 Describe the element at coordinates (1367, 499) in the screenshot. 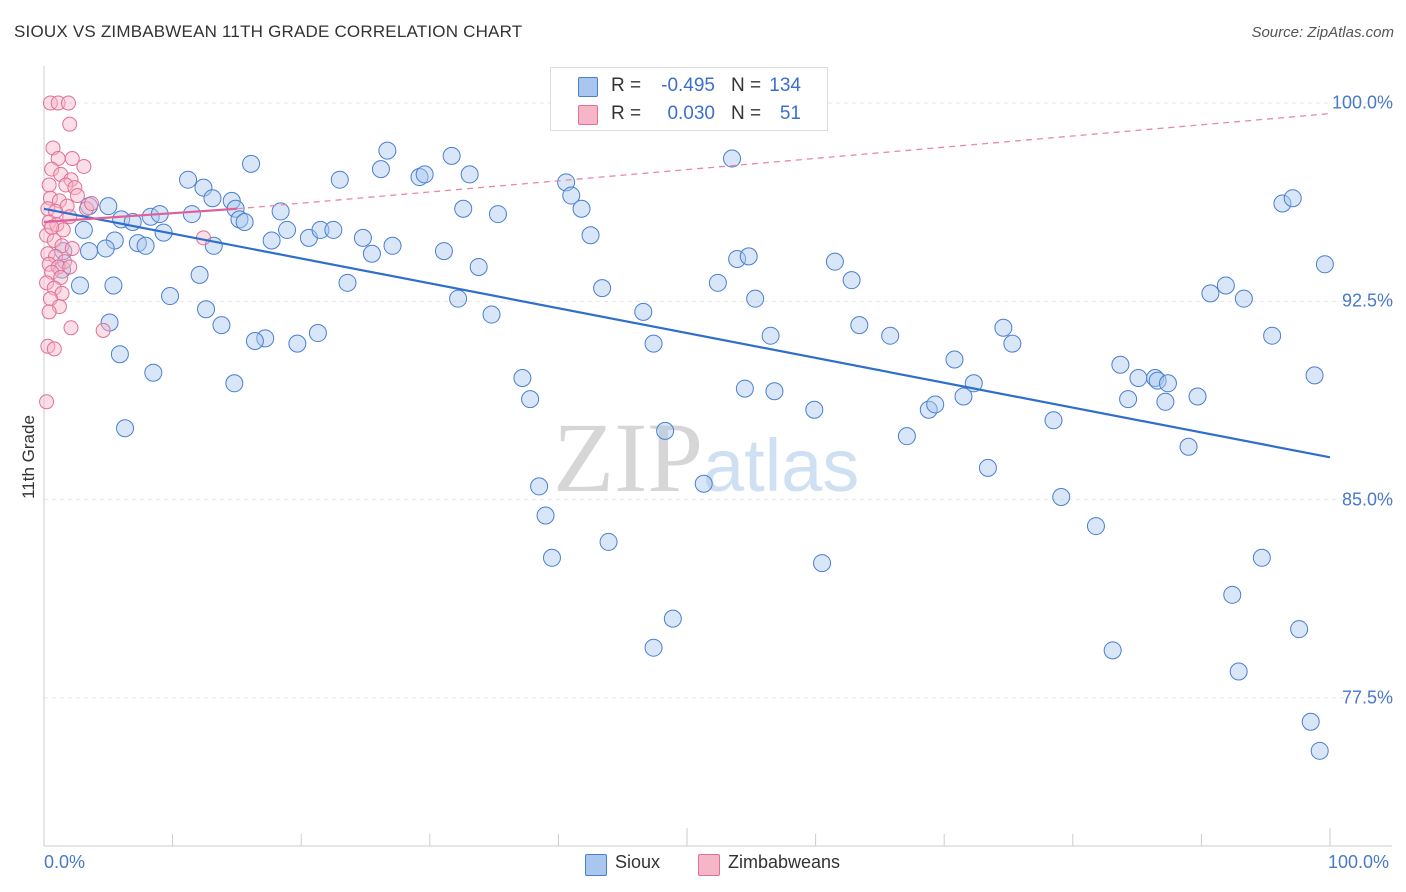

I see `y-tick-label: 85.0%` at that location.